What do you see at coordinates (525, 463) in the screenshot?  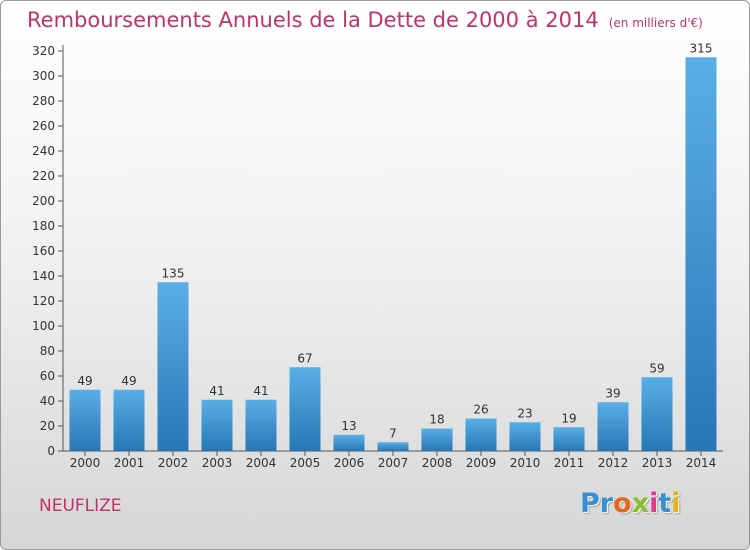 I see `x-tick-label: 2010` at bounding box center [525, 463].